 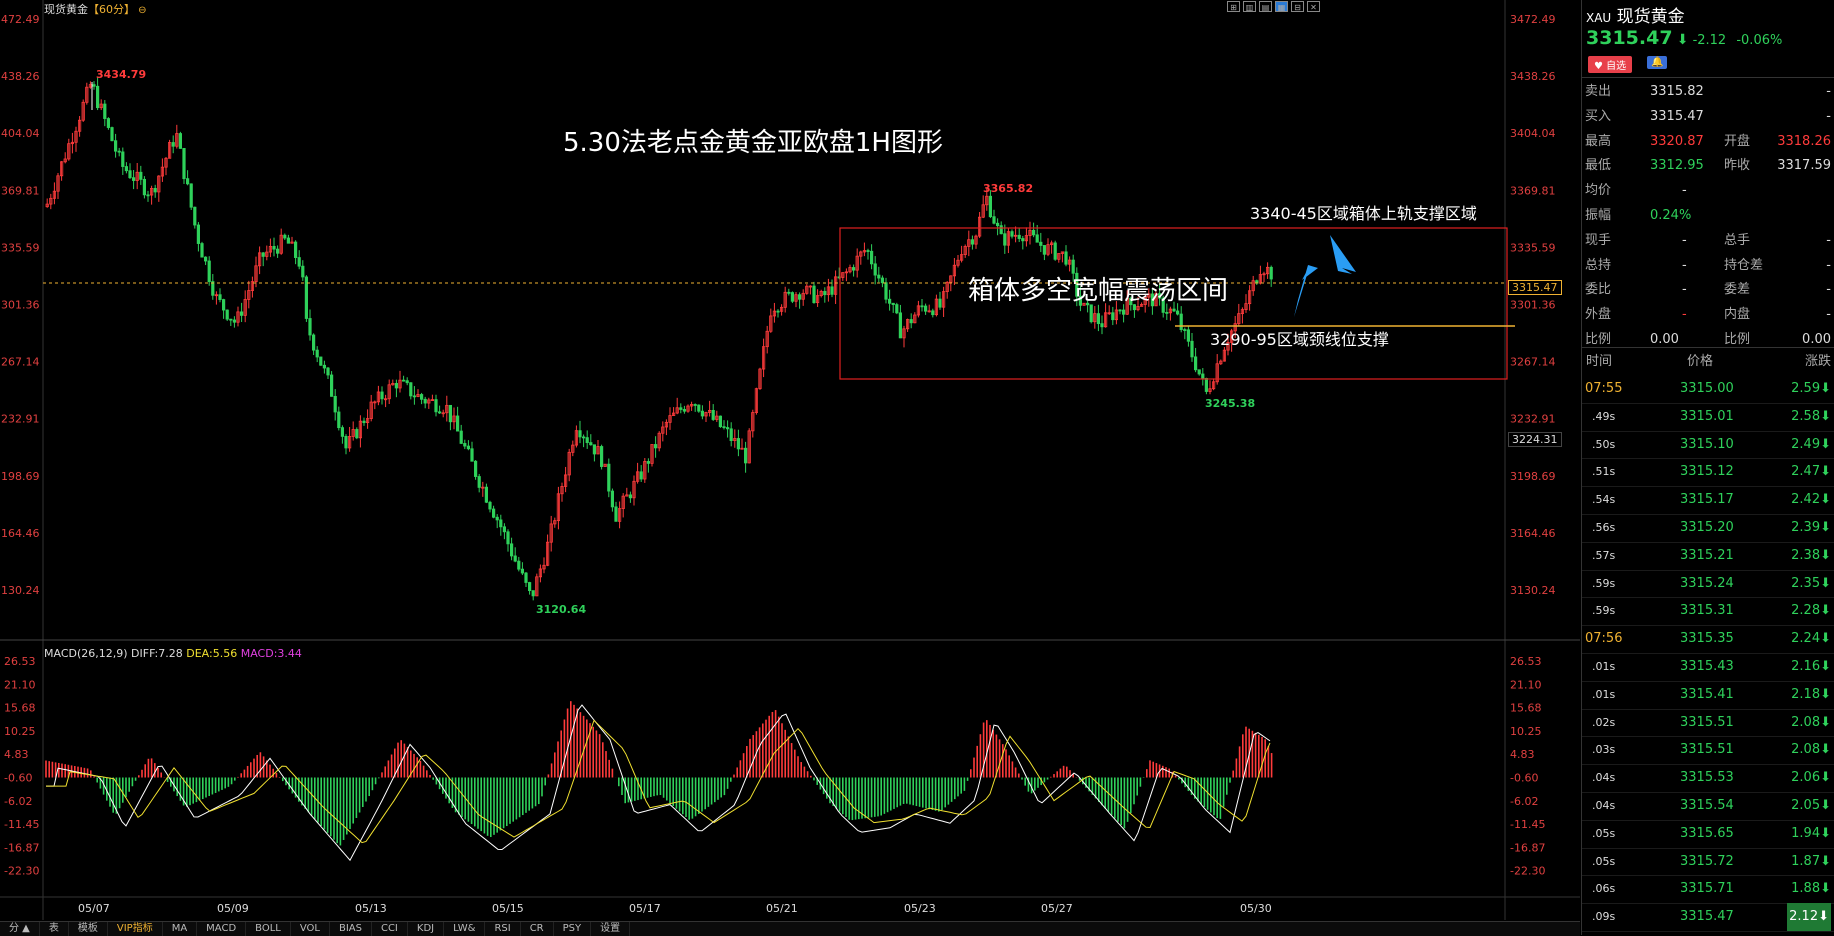 I want to click on indicator-tab: PSY, so click(x=573, y=929).